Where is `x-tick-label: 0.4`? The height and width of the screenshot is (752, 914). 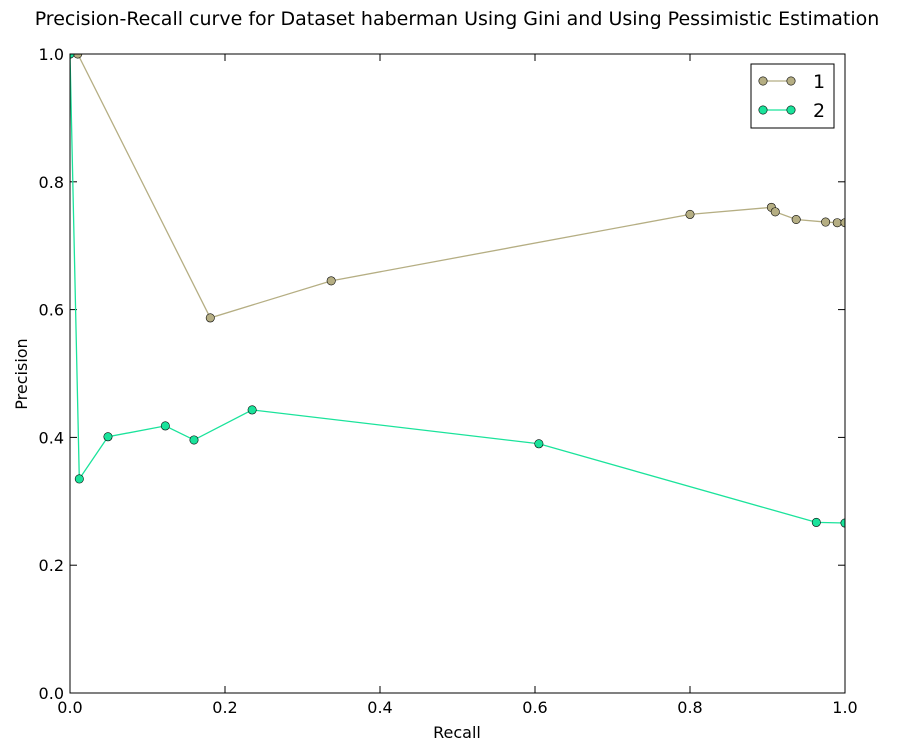
x-tick-label: 0.4 is located at coordinates (379, 707).